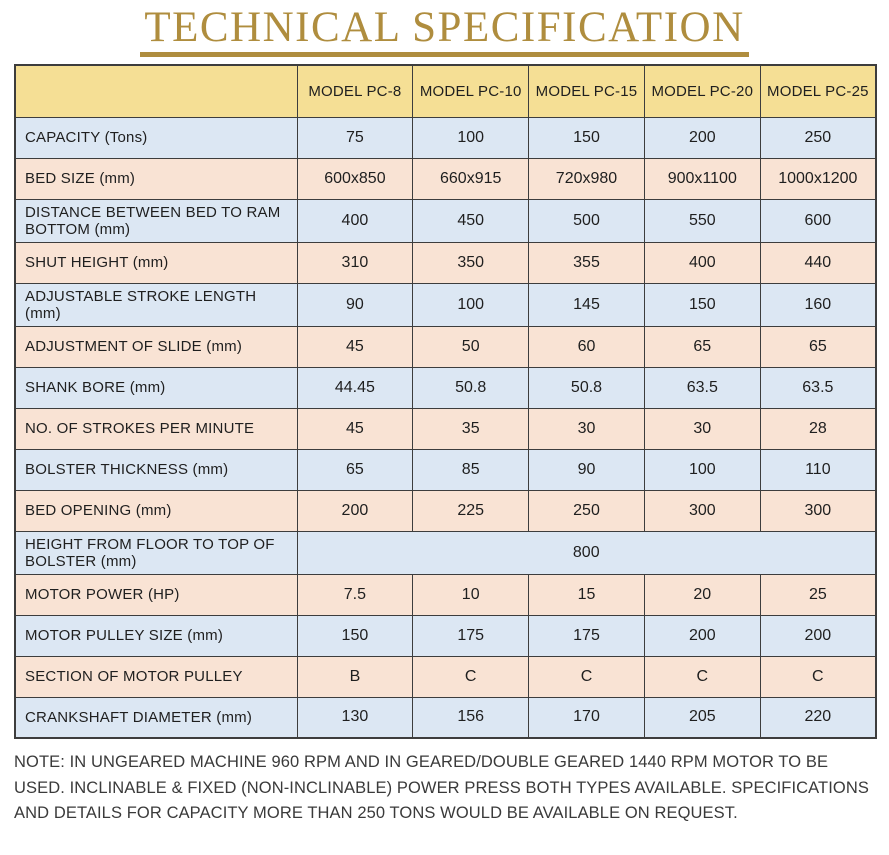 This screenshot has height=855, width=889. What do you see at coordinates (156, 387) in the screenshot?
I see `row-label: SHANK BORE (mm)` at bounding box center [156, 387].